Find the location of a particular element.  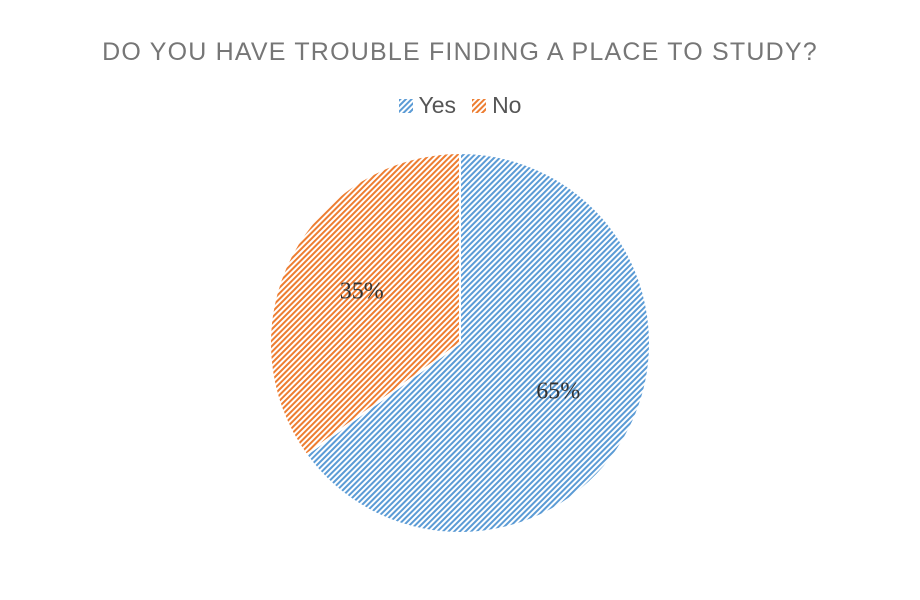

legend-swatch-no is located at coordinates (479, 105).